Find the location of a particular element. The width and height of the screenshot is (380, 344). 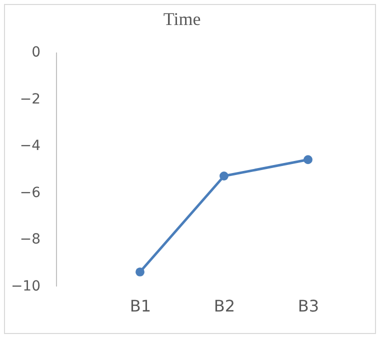

y-tick-label: −6 is located at coordinates (30, 192).